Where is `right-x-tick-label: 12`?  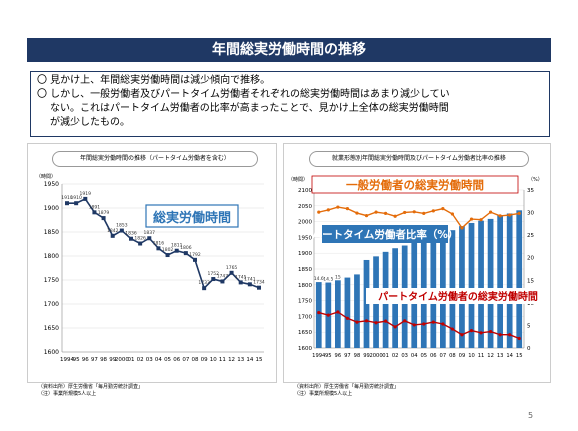 right-x-tick-label: 12 is located at coordinates (490, 356).